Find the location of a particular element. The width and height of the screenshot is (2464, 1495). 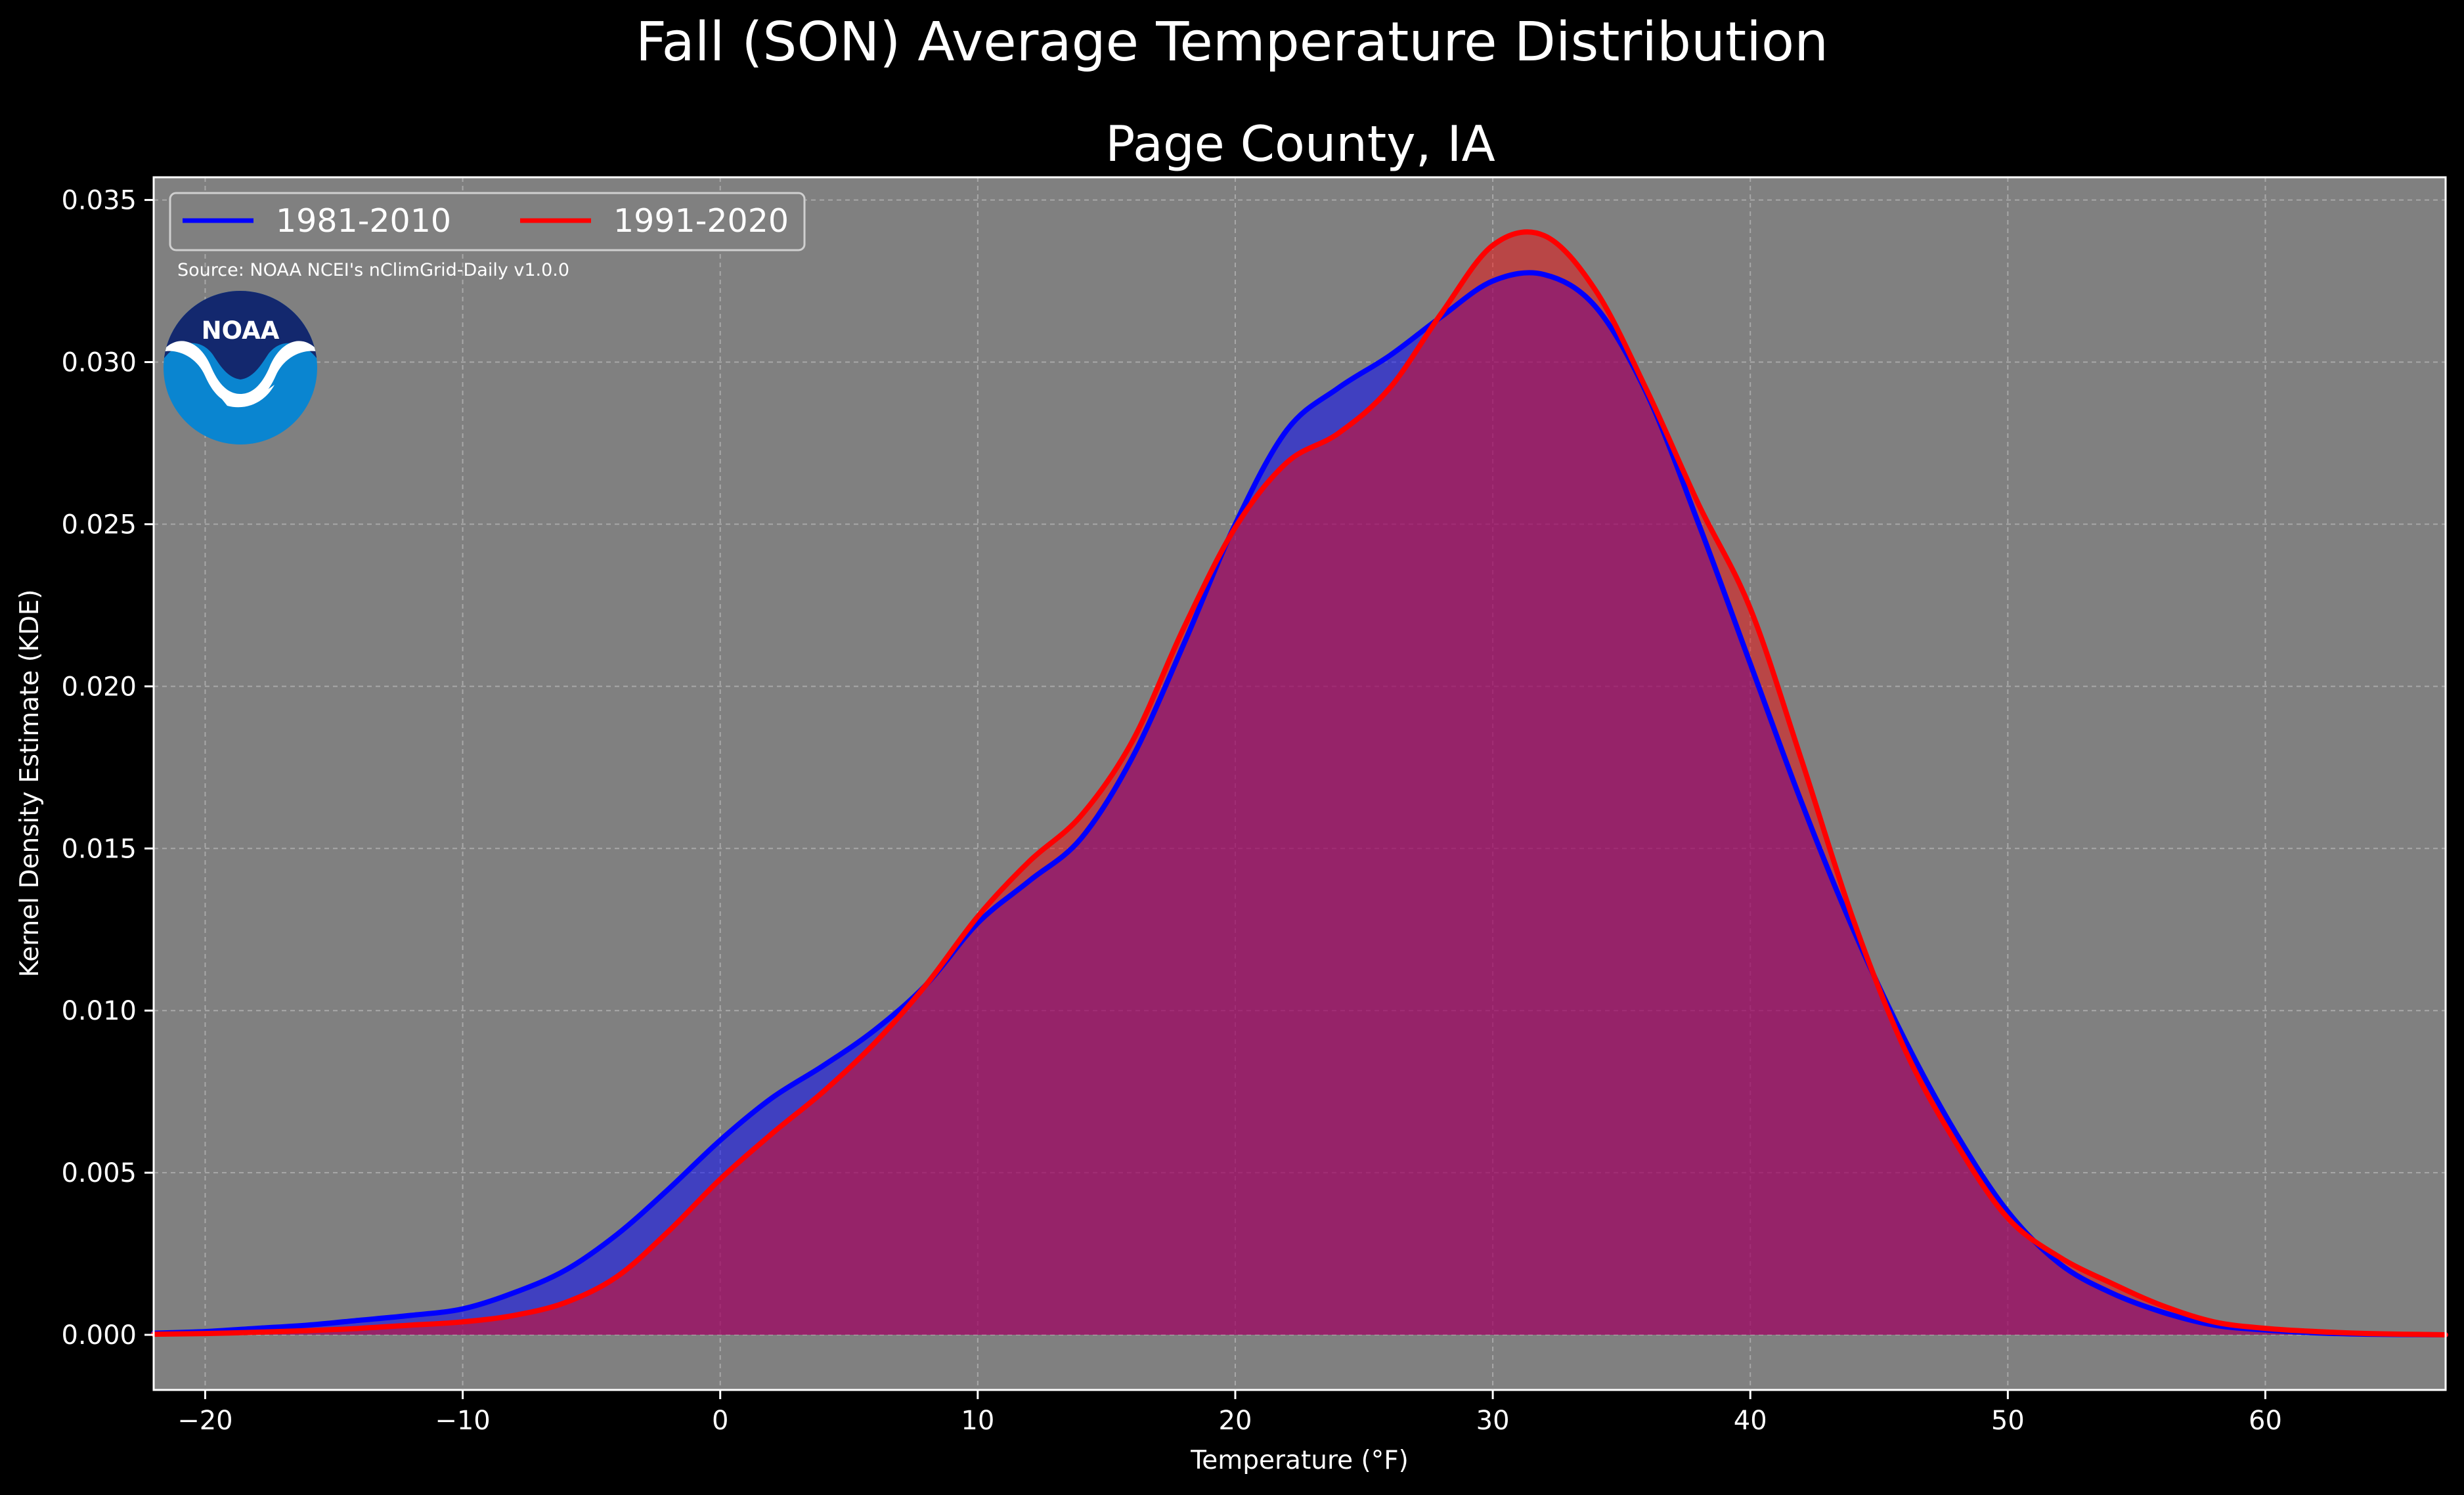

y-tick-label: 0.015 is located at coordinates (99, 849).